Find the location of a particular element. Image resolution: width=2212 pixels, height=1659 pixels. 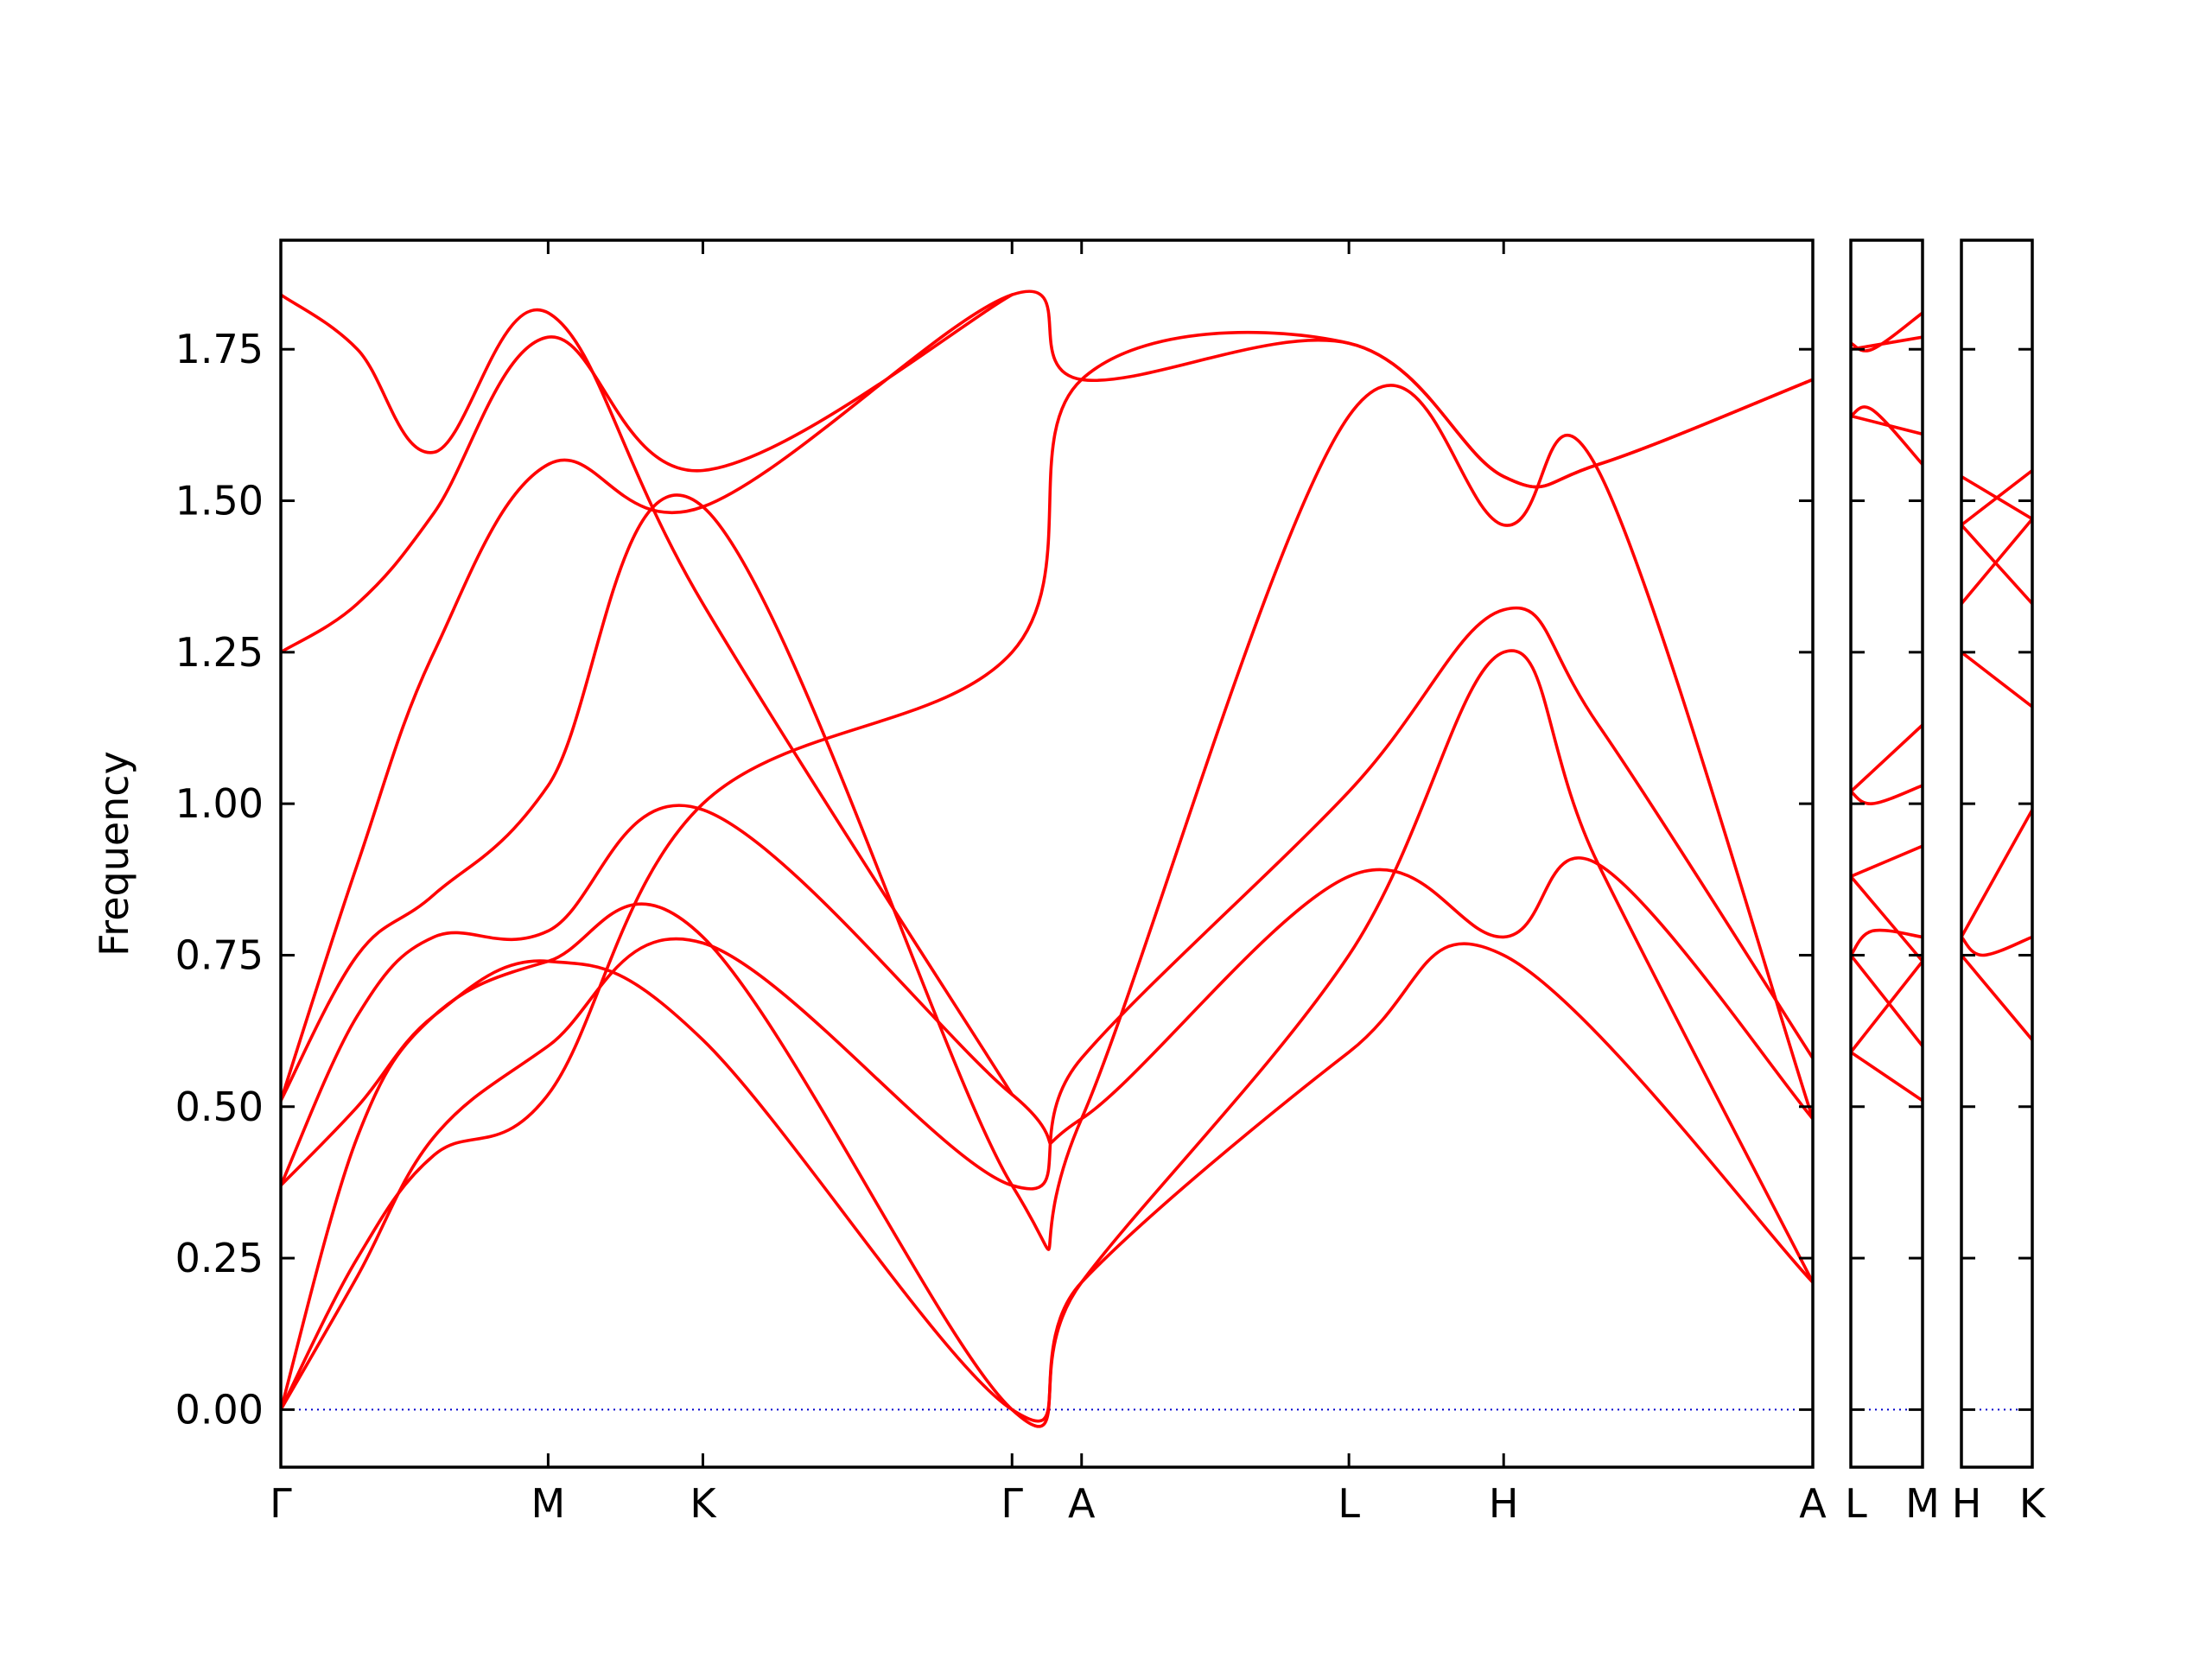

y-tick-label: 0.00 is located at coordinates (219, 1409).